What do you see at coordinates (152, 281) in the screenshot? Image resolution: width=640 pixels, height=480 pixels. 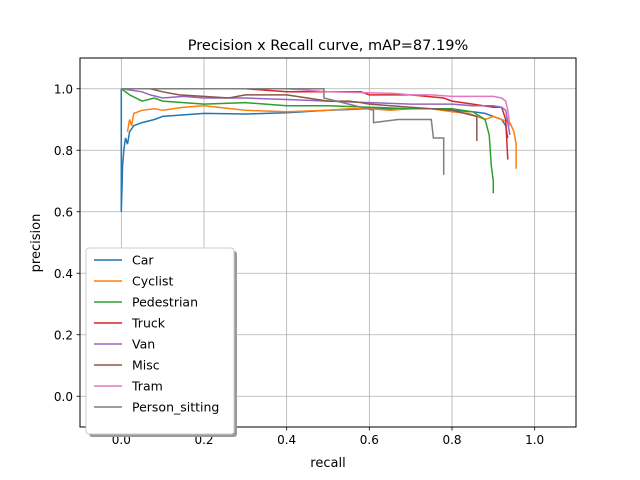 I see `legend-label-cyclist: Cyclist` at bounding box center [152, 281].